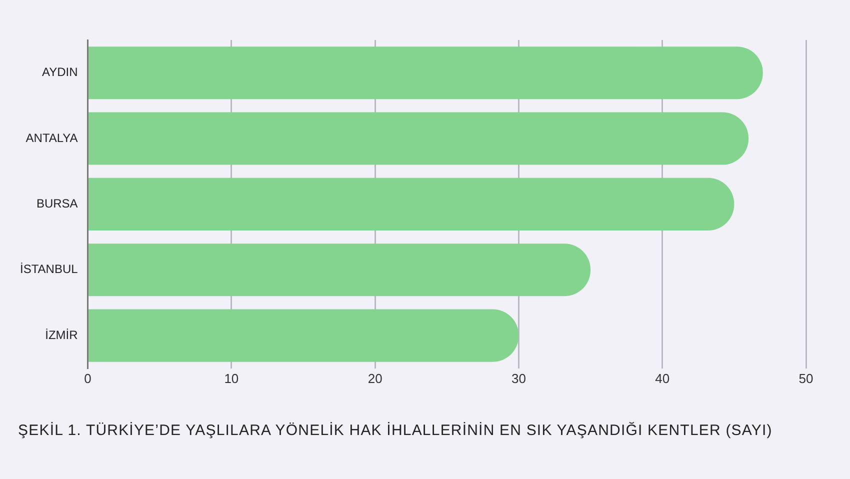  Describe the element at coordinates (60, 72) in the screenshot. I see `y-tick-label: AYDIN` at that location.